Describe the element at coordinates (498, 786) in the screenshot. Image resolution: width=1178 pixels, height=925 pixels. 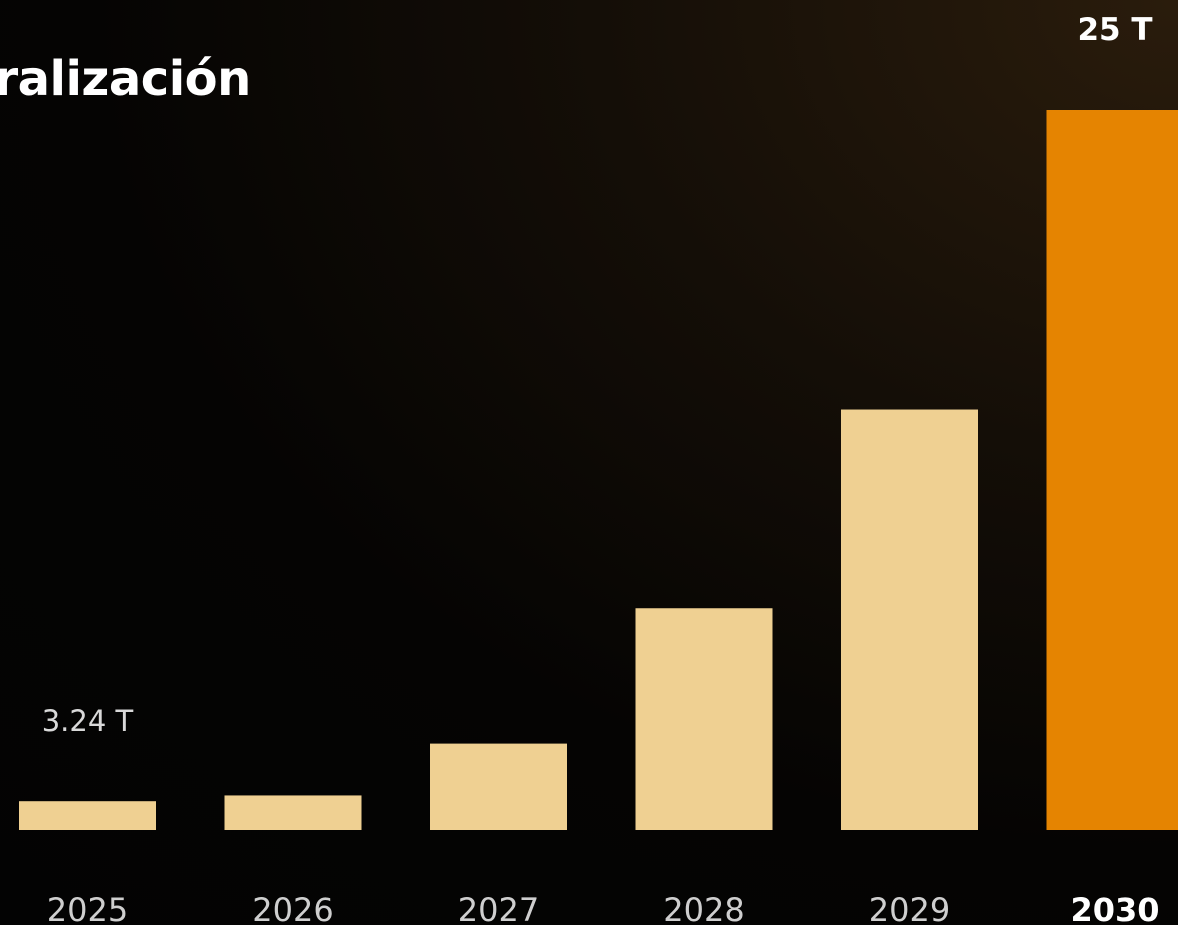
I see `bar-2027` at that location.